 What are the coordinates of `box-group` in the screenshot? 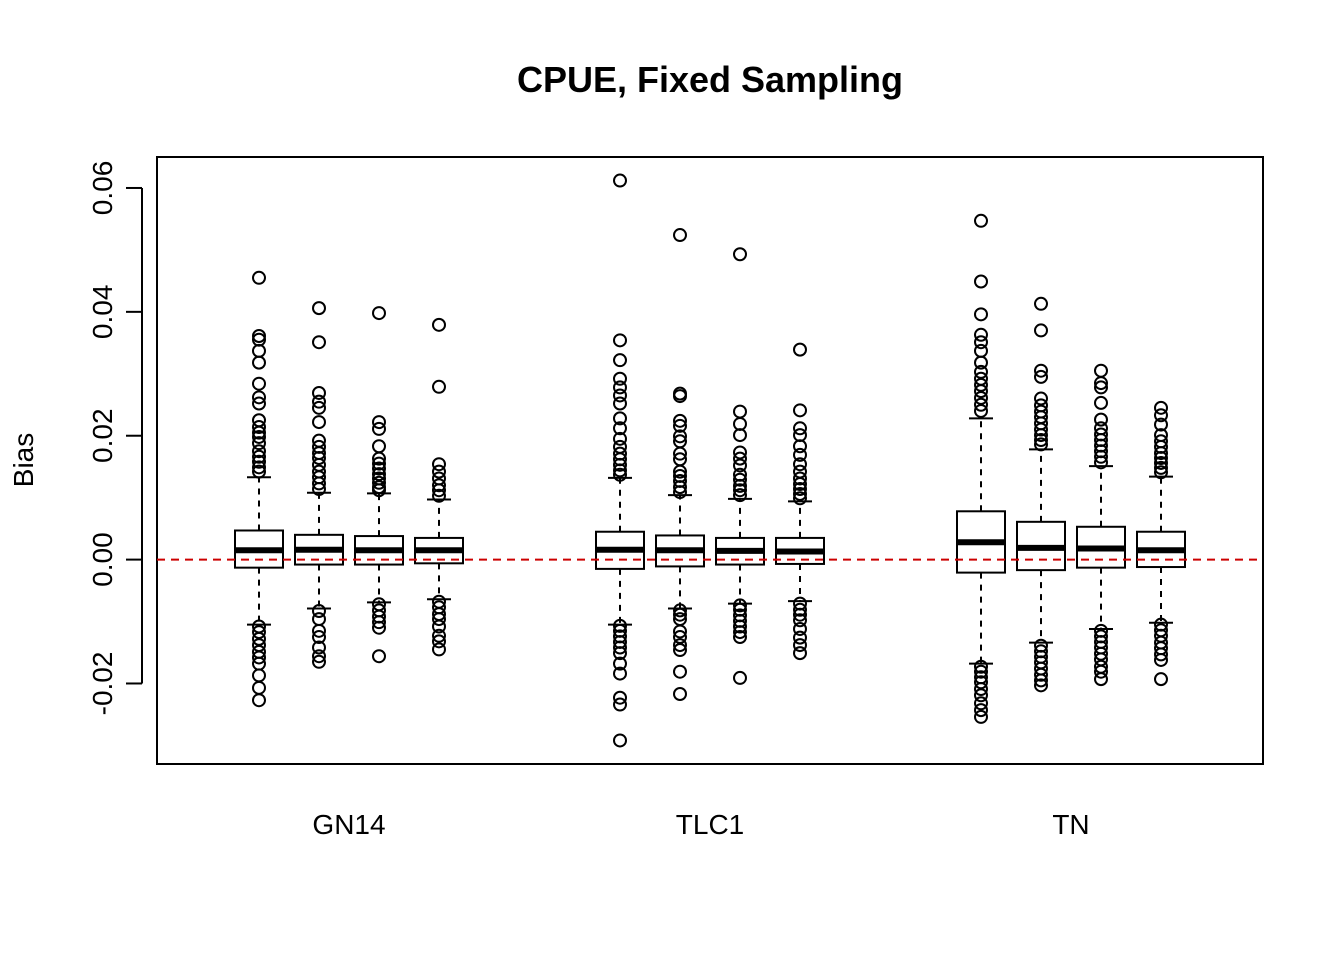 It's located at (710, 460).